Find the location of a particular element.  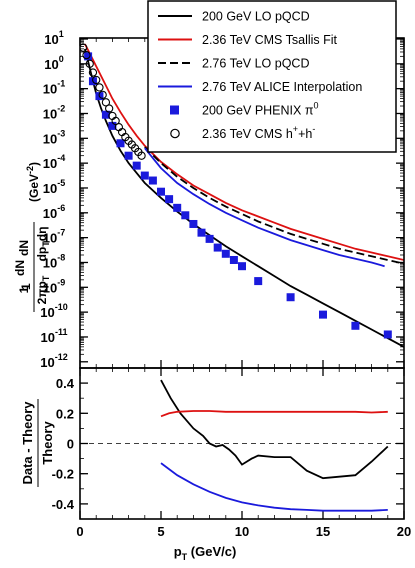

legend-entry: 200 GeV PHENIX π0 is located at coordinates (244, 109).